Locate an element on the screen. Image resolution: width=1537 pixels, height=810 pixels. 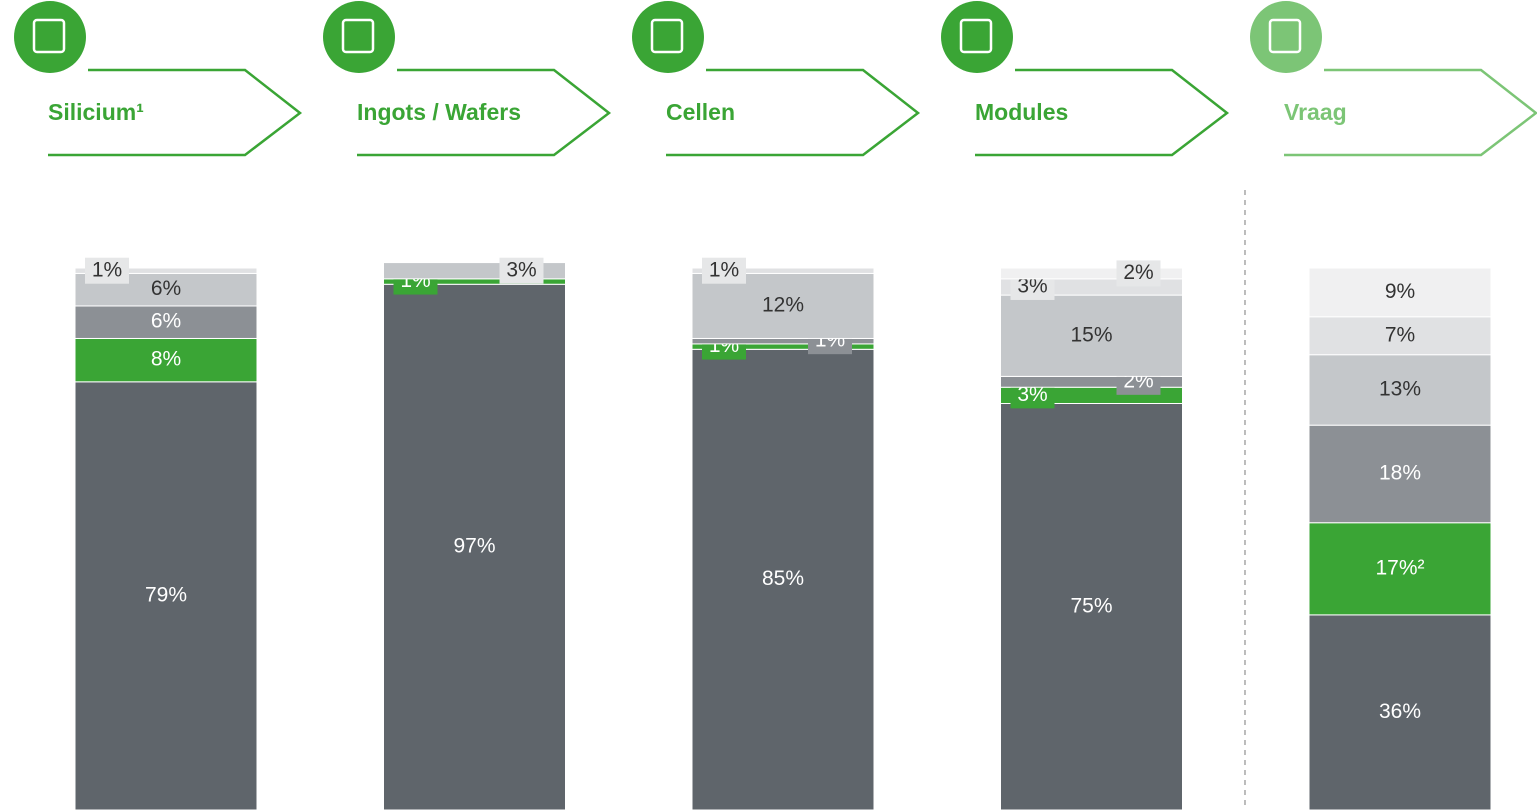
value-label: 18% is located at coordinates (1400, 473).